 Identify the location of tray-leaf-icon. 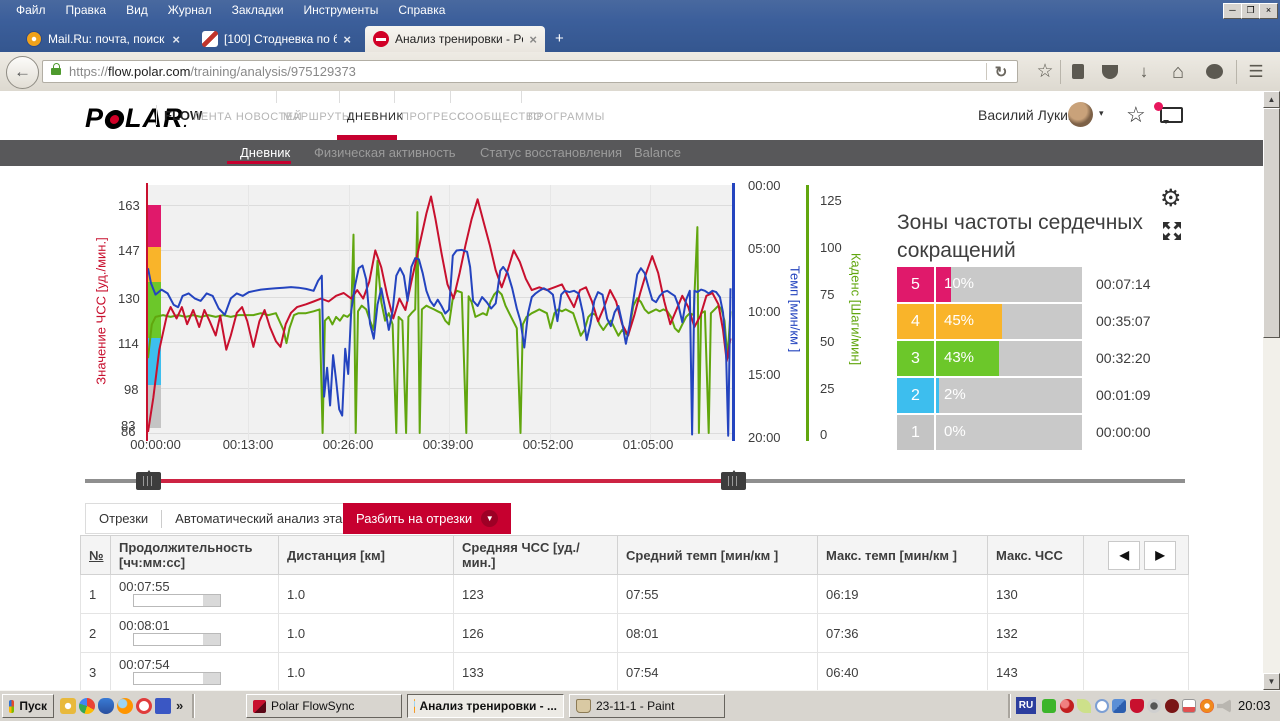
(1084, 706).